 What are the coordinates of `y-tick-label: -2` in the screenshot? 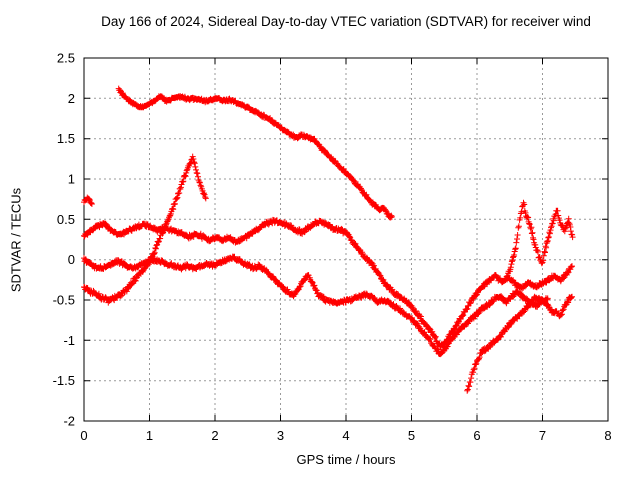 It's located at (69, 421).